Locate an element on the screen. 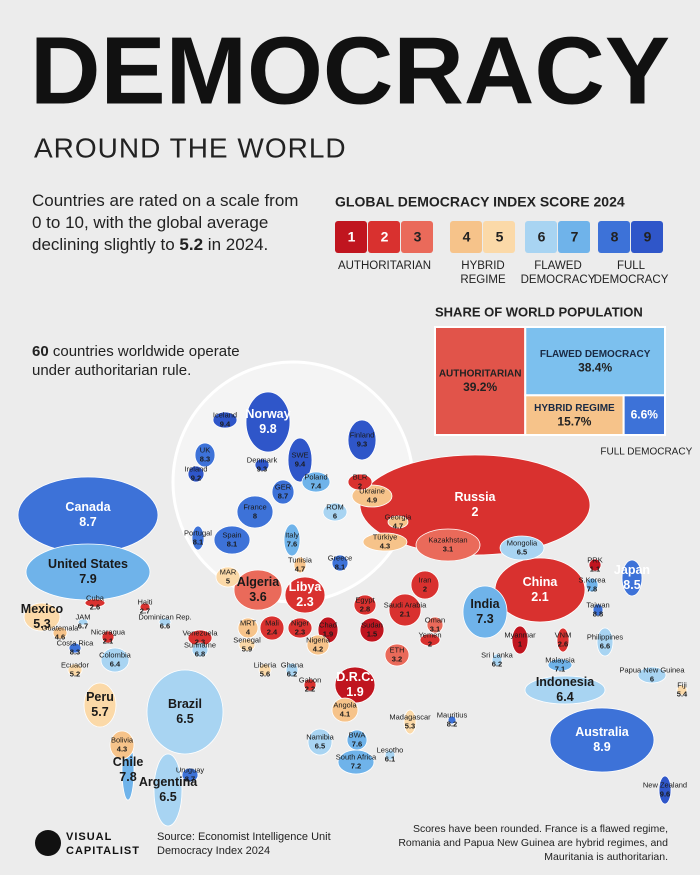  source: Source: Economist Intelligence Unit is located at coordinates (244, 837).